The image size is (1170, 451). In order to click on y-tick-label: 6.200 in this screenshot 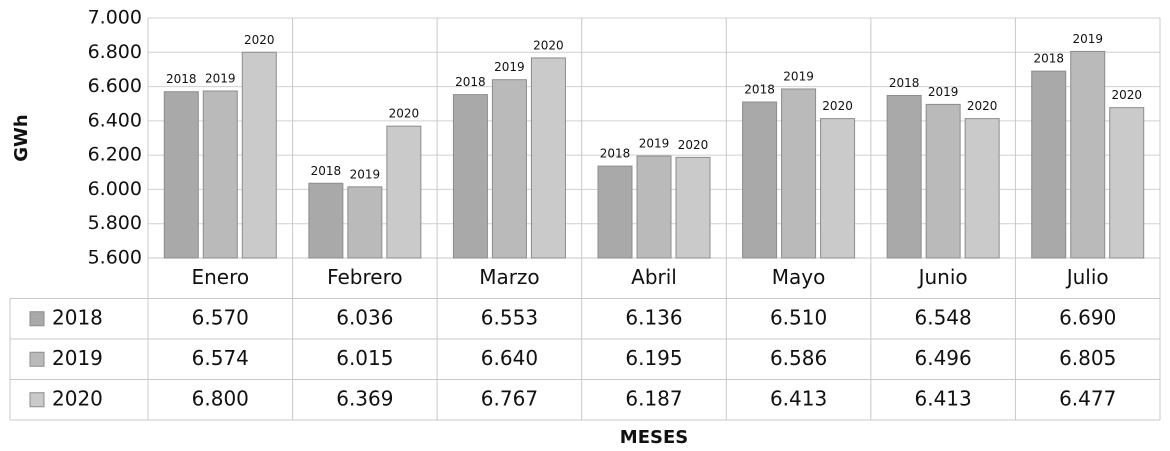, I will do `click(115, 155)`.